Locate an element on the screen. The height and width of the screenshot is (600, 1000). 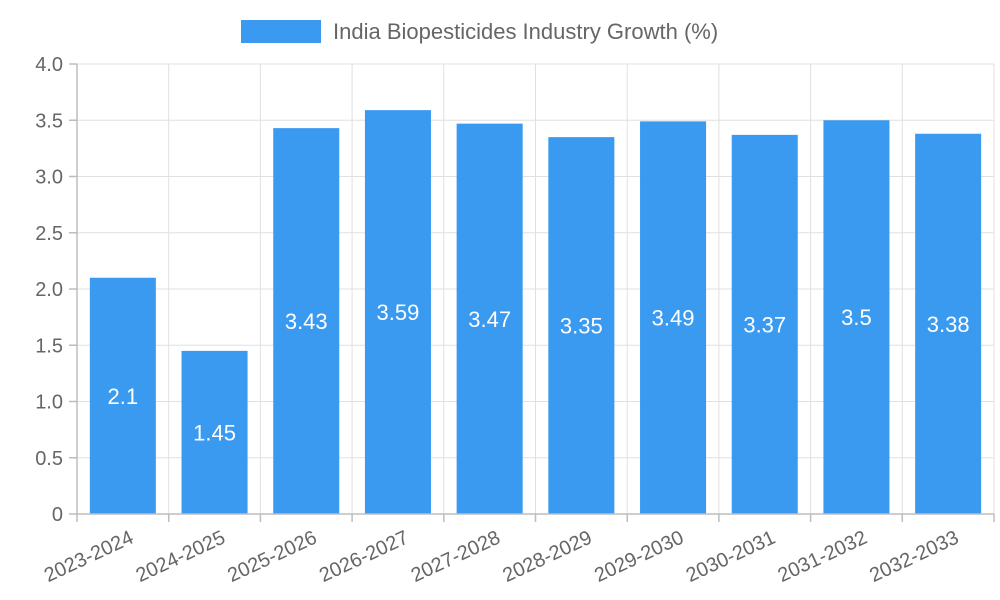
data-label: 3.37 is located at coordinates (764, 324).